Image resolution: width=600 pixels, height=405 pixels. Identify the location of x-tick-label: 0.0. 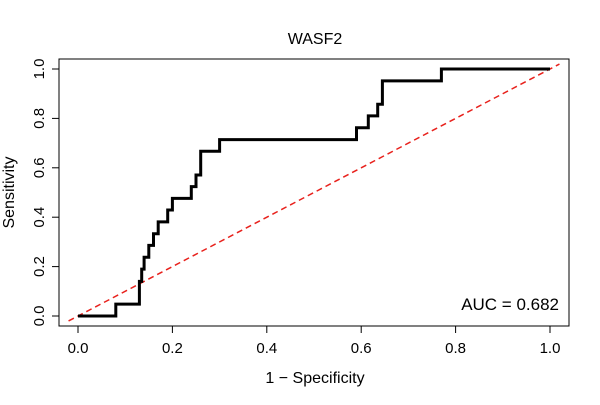
(78, 348).